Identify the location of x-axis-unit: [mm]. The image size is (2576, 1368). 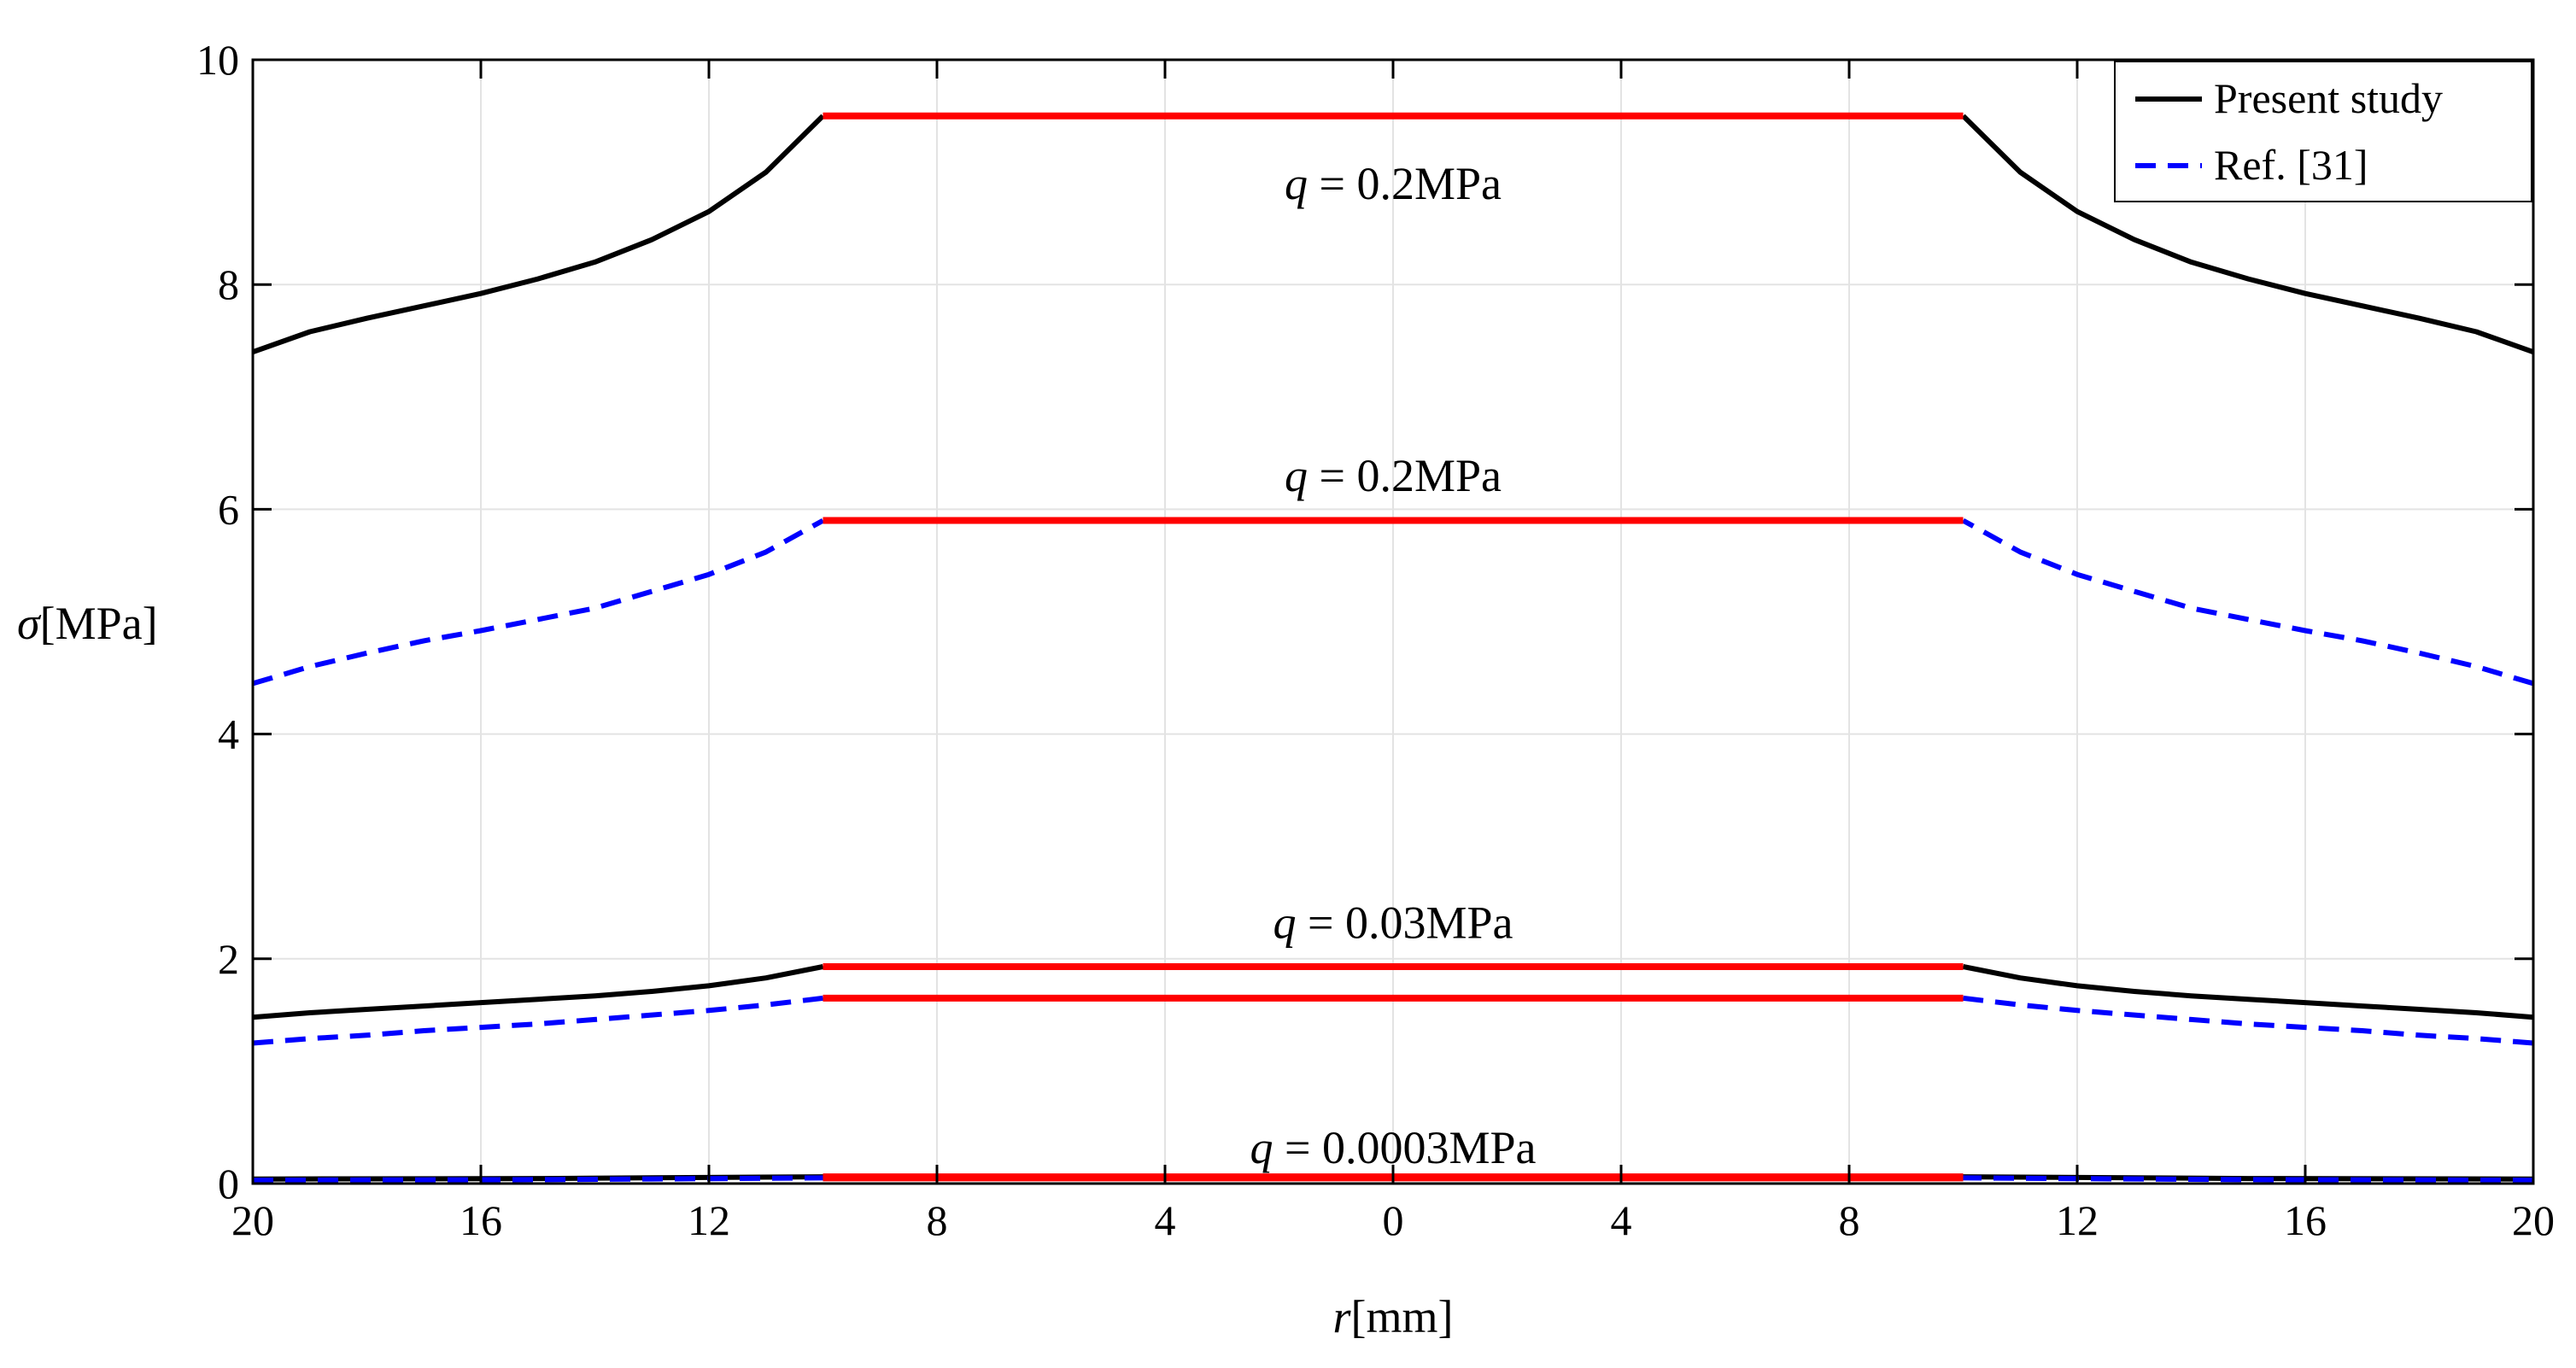
(1402, 1316).